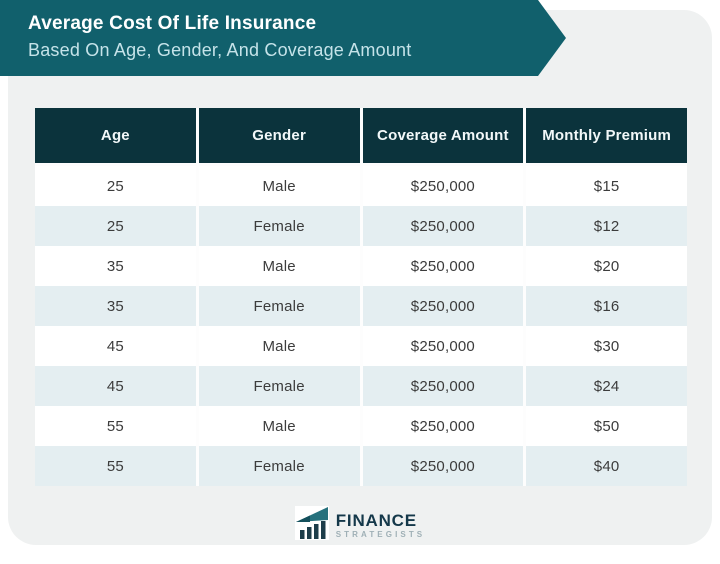 This screenshot has height=564, width=720. I want to click on bar-chart-growth-icon, so click(311, 525).